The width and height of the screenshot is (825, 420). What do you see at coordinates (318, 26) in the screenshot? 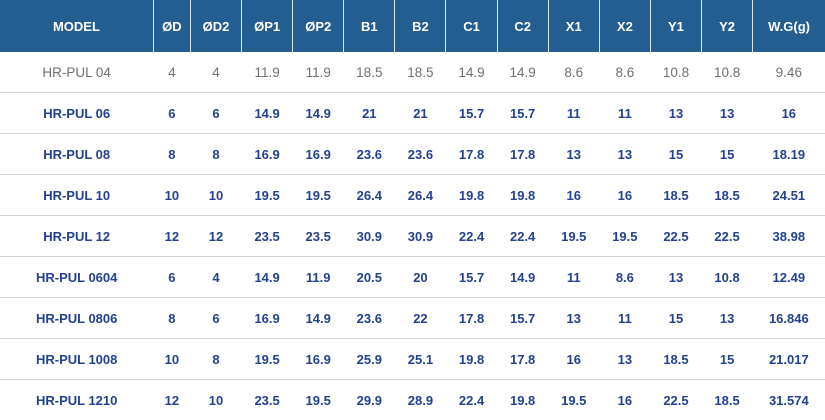
I see `column-header-4: ØP2` at bounding box center [318, 26].